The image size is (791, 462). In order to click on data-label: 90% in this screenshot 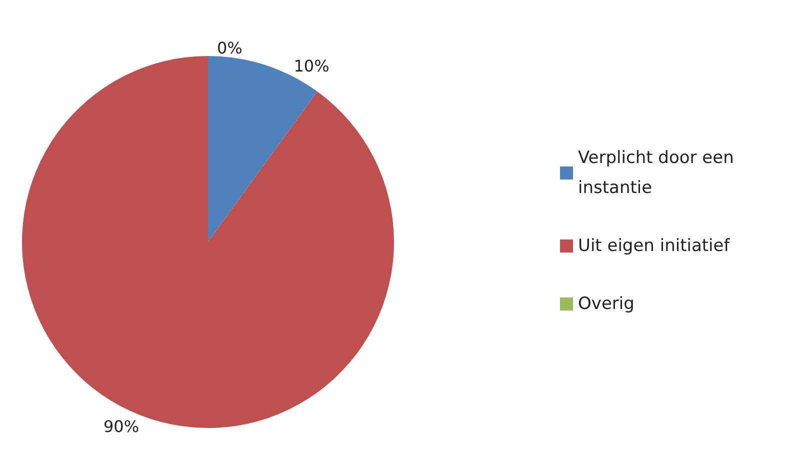, I will do `click(121, 426)`.